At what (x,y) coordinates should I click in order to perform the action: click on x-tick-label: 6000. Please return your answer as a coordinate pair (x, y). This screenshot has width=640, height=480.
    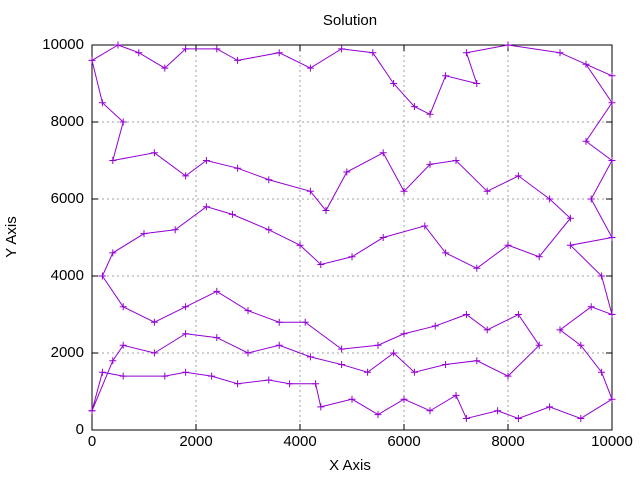
    Looking at the image, I should click on (403, 441).